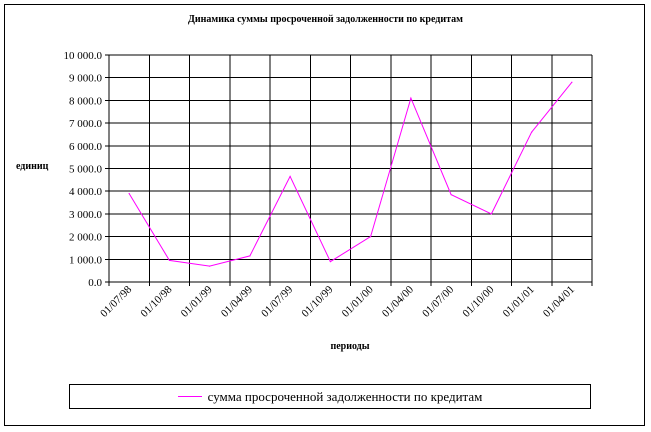 The image size is (651, 432). Describe the element at coordinates (86, 238) in the screenshot. I see `y-tick-label: 2 000.0` at that location.